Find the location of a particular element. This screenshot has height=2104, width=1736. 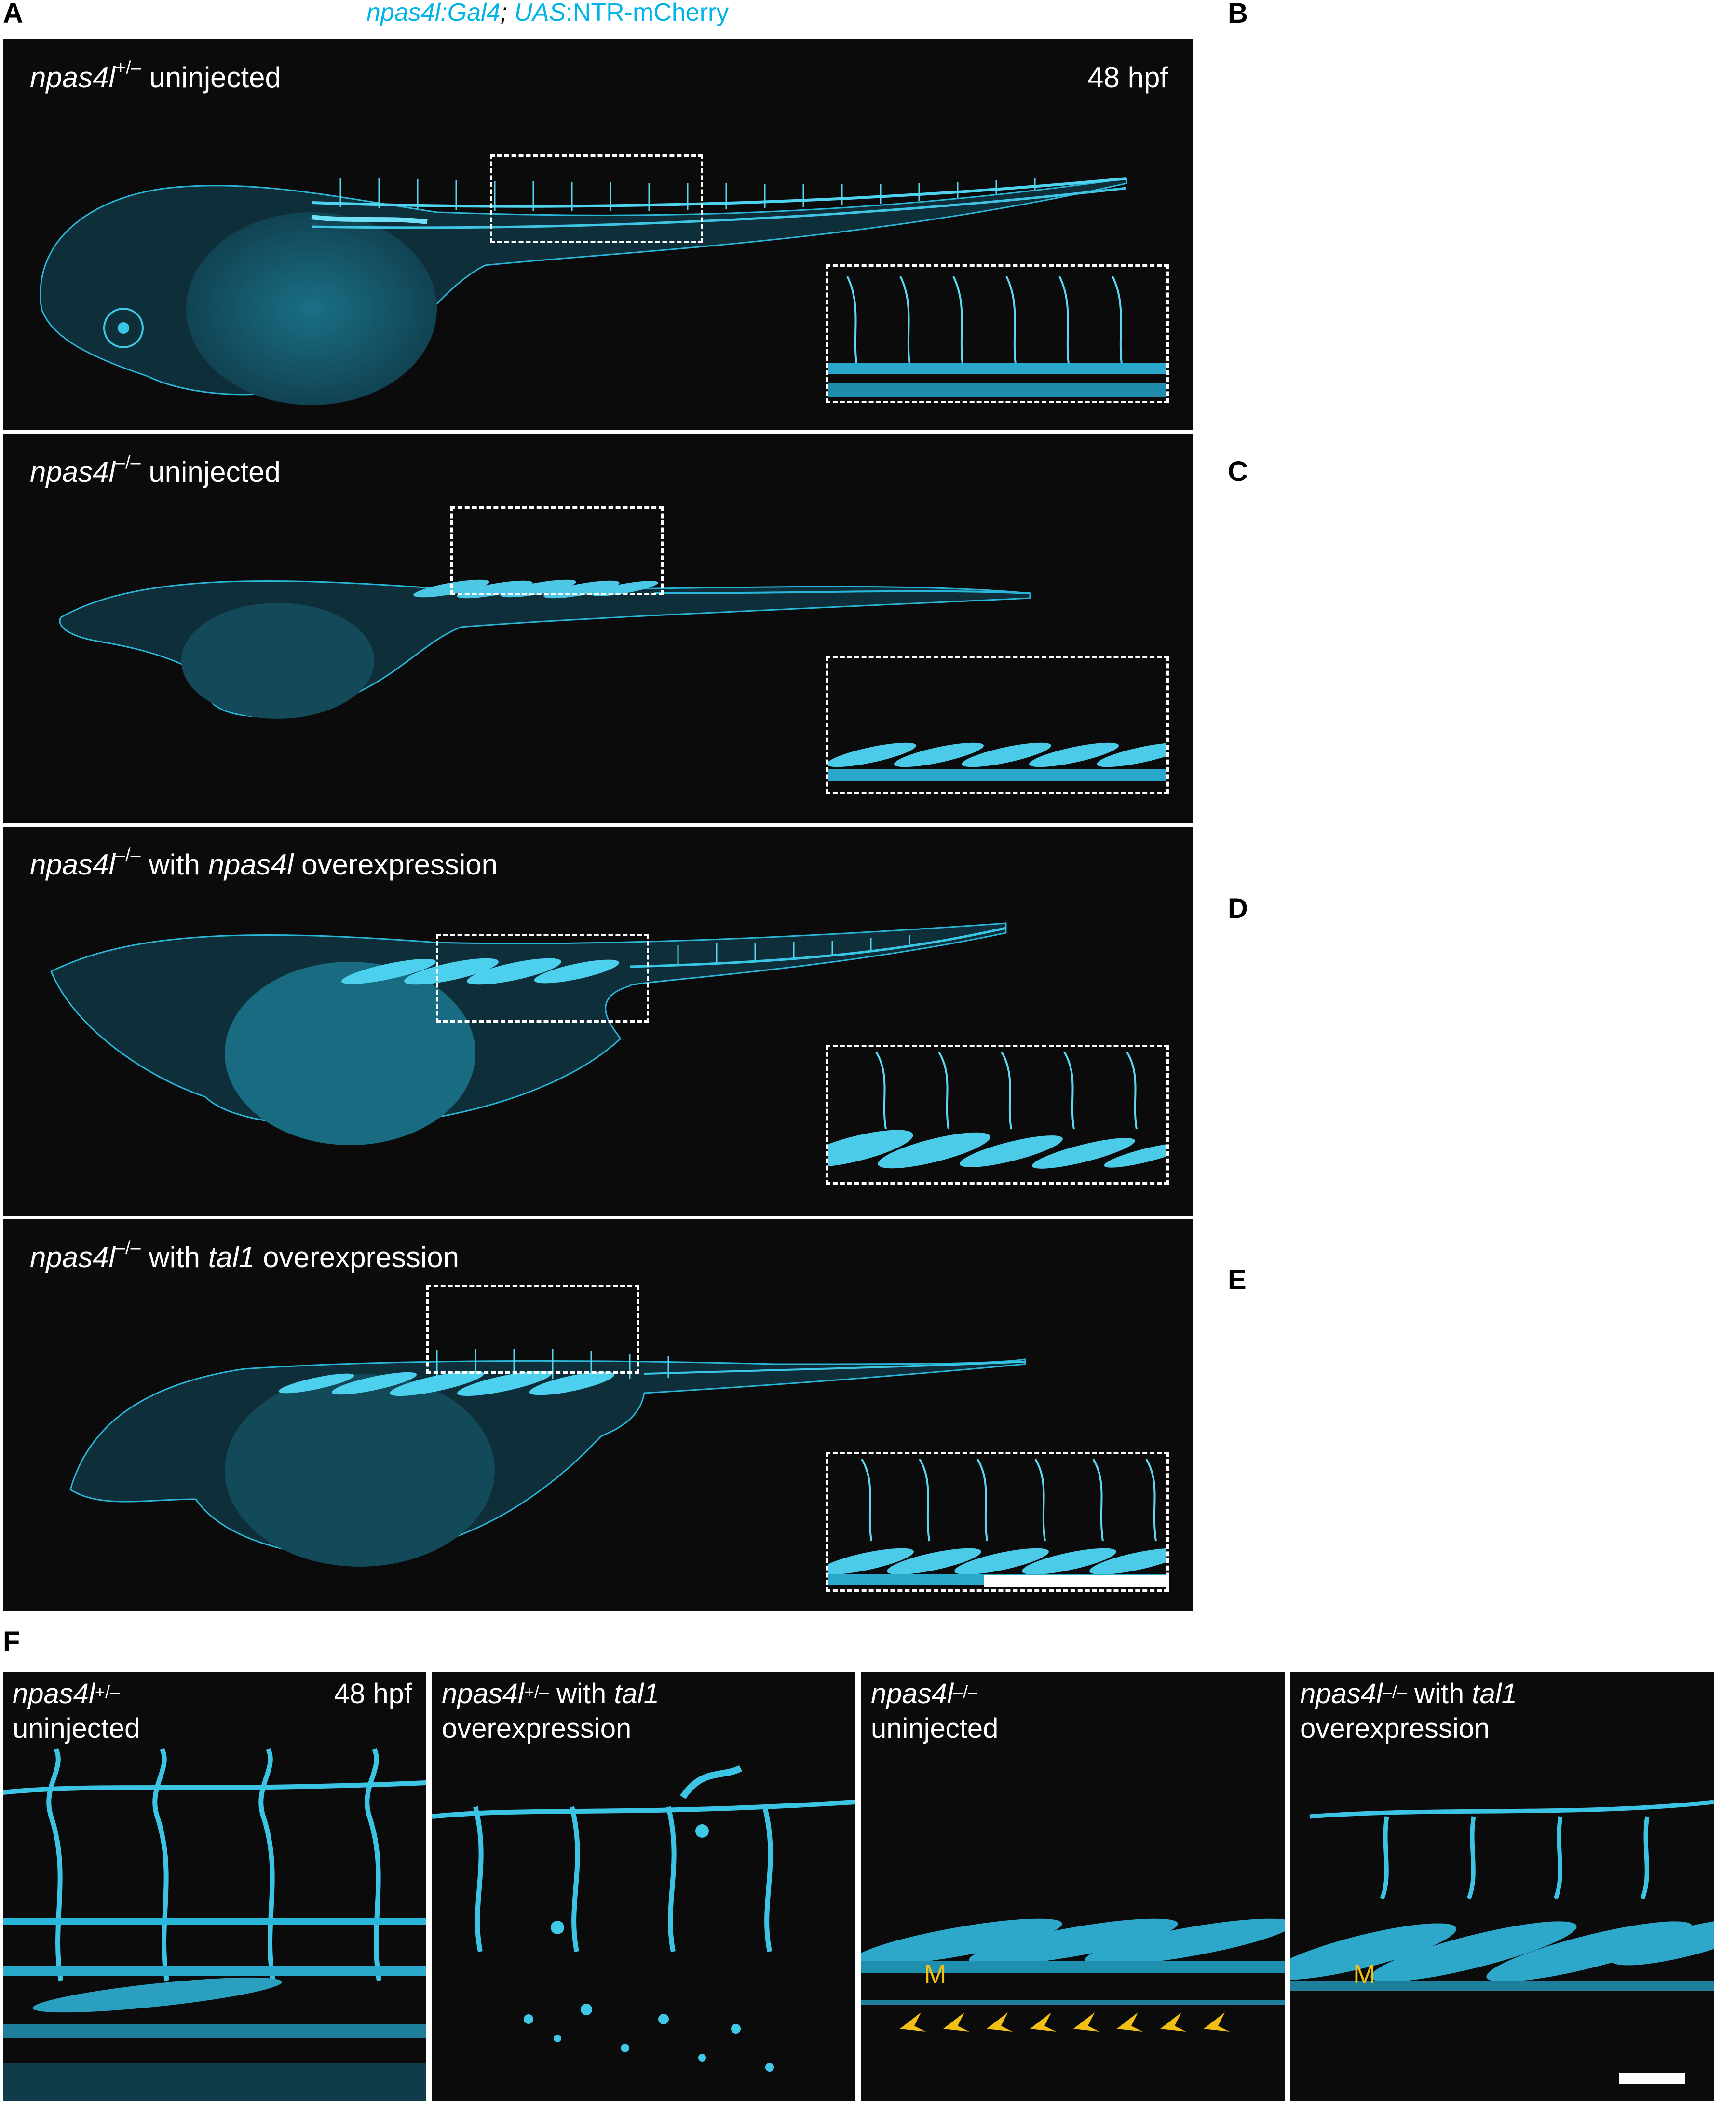

f-tile-1: npas4l+/– uninjected 48 hpf is located at coordinates (214, 1886).